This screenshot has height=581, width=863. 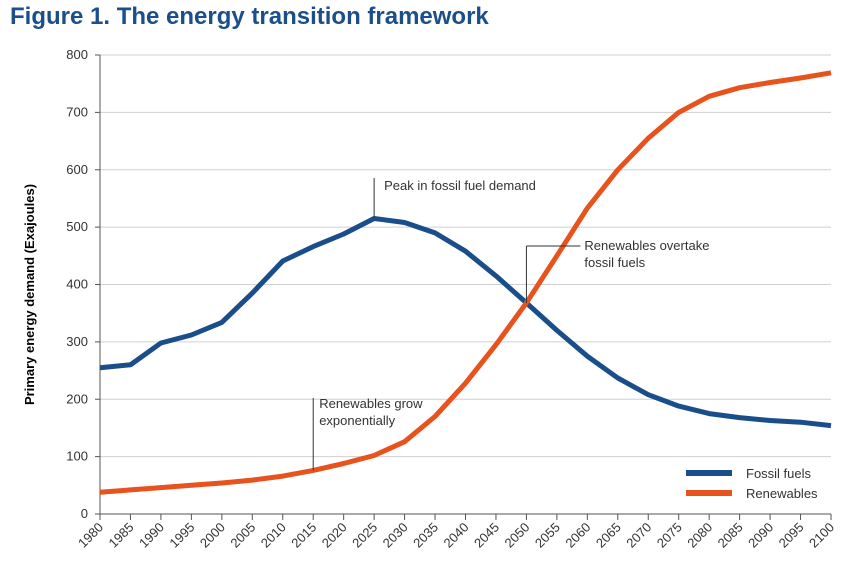 What do you see at coordinates (486, 535) in the screenshot?
I see `x-tick-label: 2045` at bounding box center [486, 535].